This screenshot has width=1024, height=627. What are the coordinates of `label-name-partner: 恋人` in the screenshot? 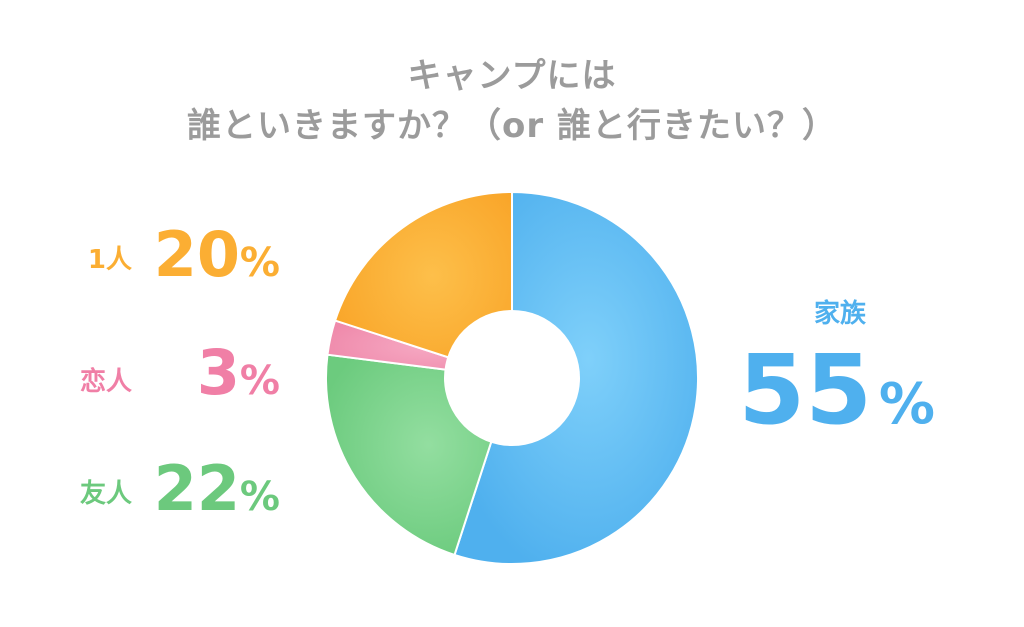 It's located at (106, 381).